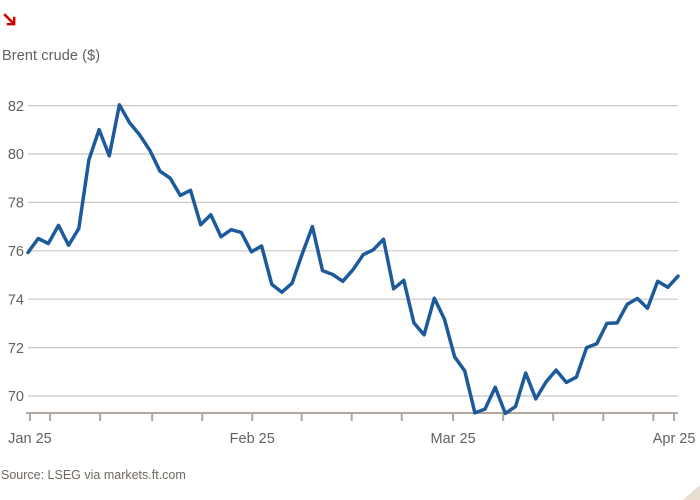 This screenshot has height=500, width=700. I want to click on y-axis-label: 76, so click(16, 252).